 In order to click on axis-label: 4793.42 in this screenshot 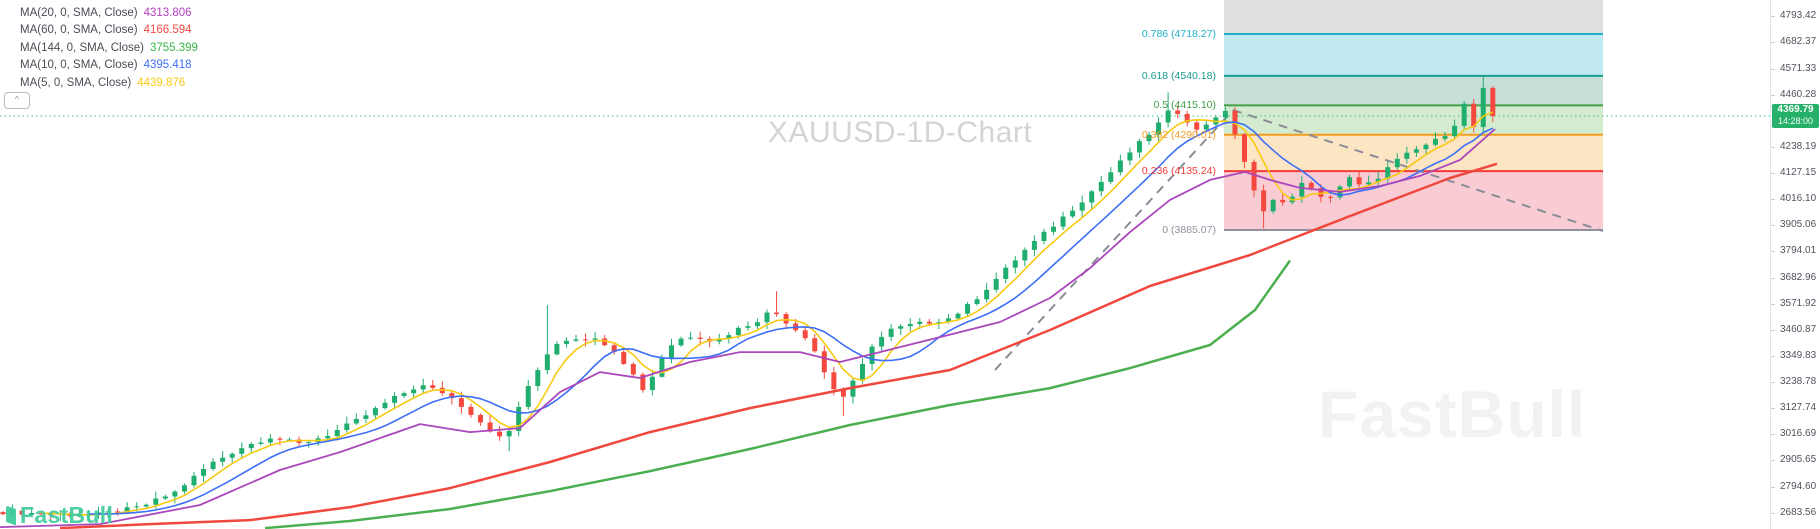, I will do `click(1798, 16)`.